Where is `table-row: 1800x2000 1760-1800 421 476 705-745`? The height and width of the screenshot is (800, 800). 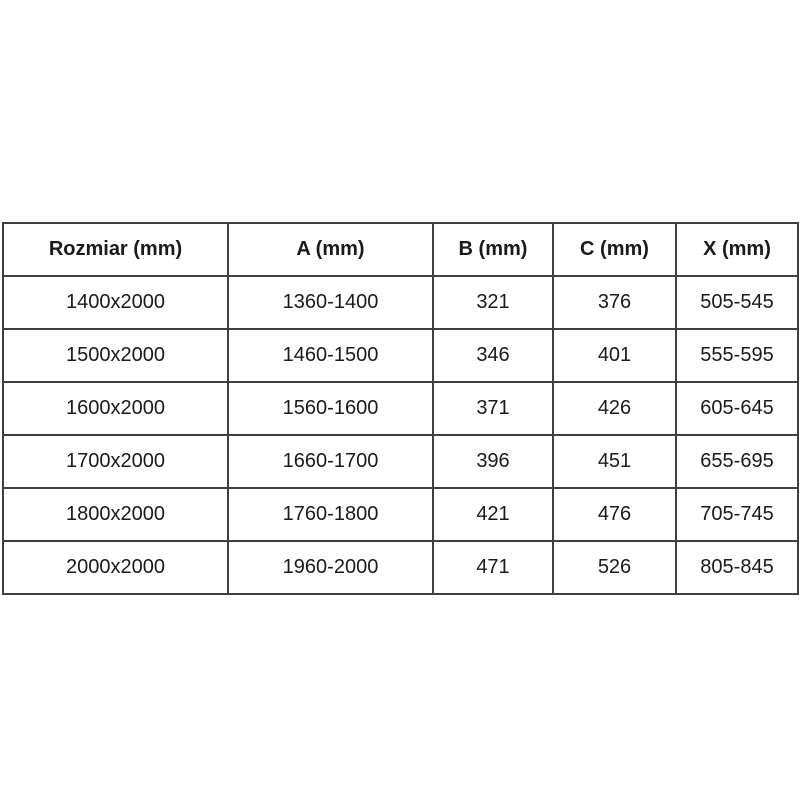
table-row: 1800x2000 1760-1800 421 476 705-745 is located at coordinates (400, 514).